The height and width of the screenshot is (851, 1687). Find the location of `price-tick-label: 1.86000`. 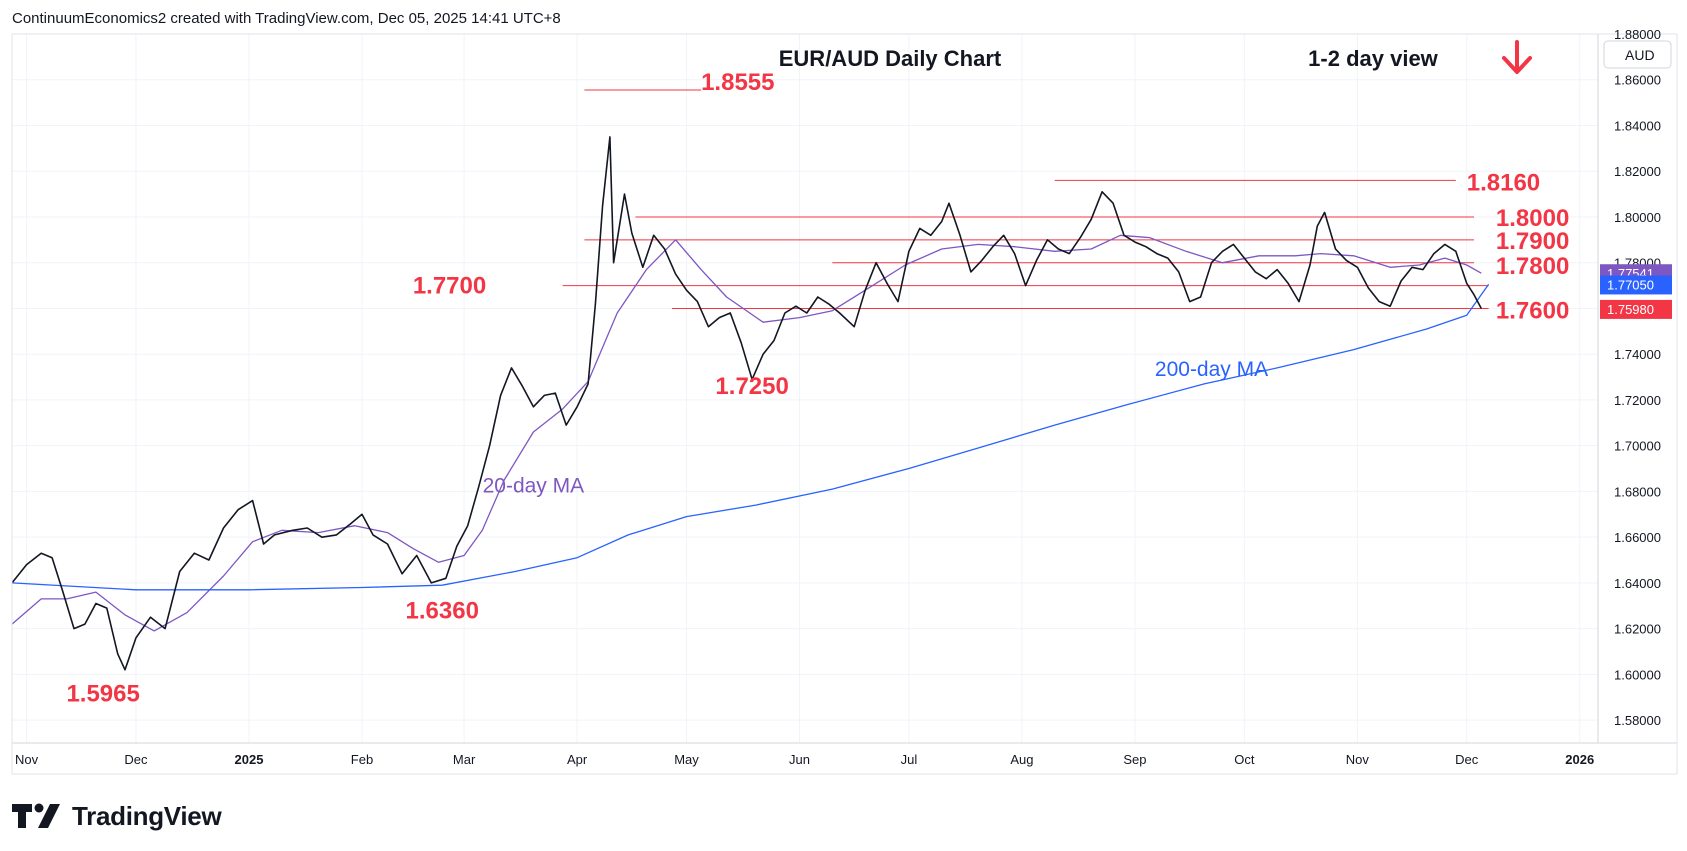

price-tick-label: 1.86000 is located at coordinates (1637, 80).